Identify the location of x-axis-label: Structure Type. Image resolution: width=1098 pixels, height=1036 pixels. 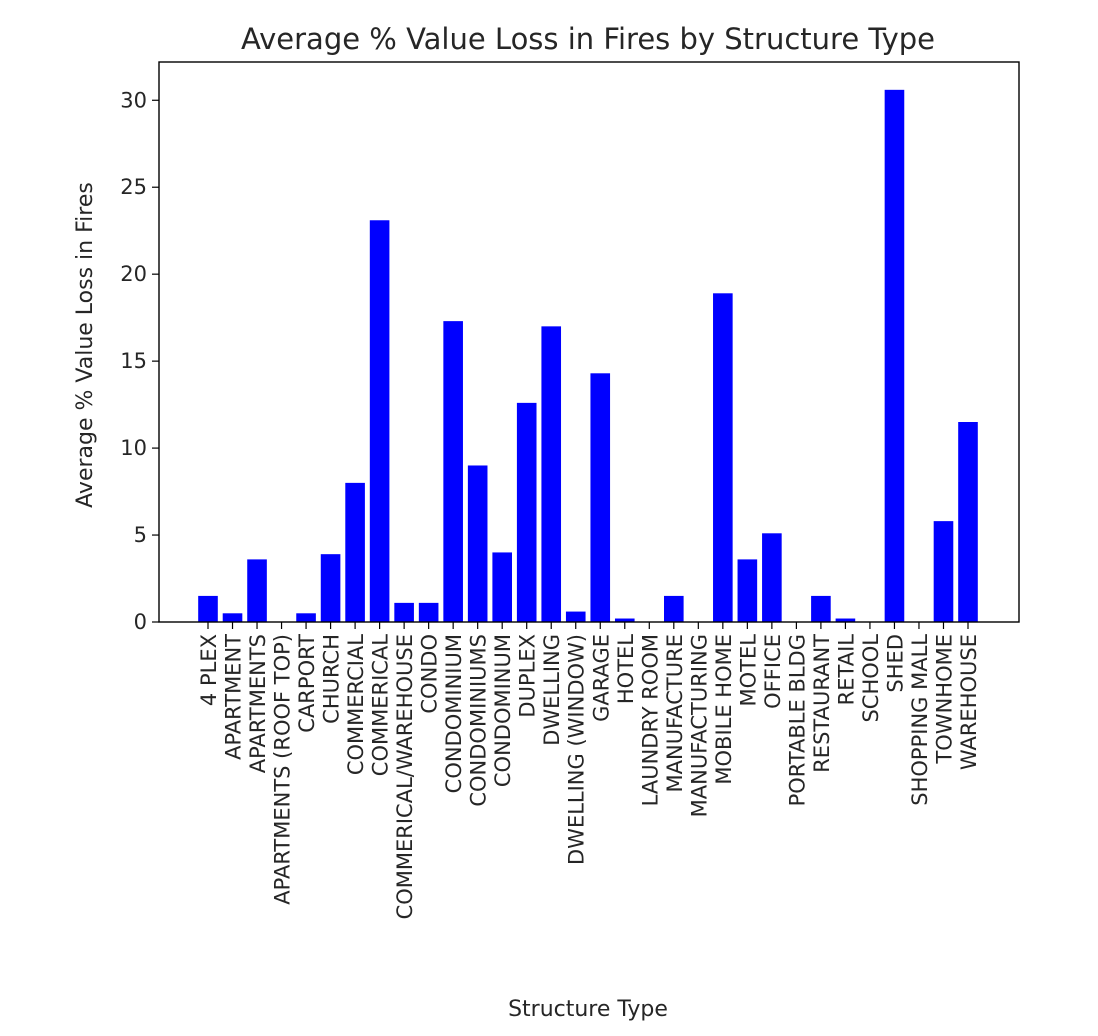
(588, 1009).